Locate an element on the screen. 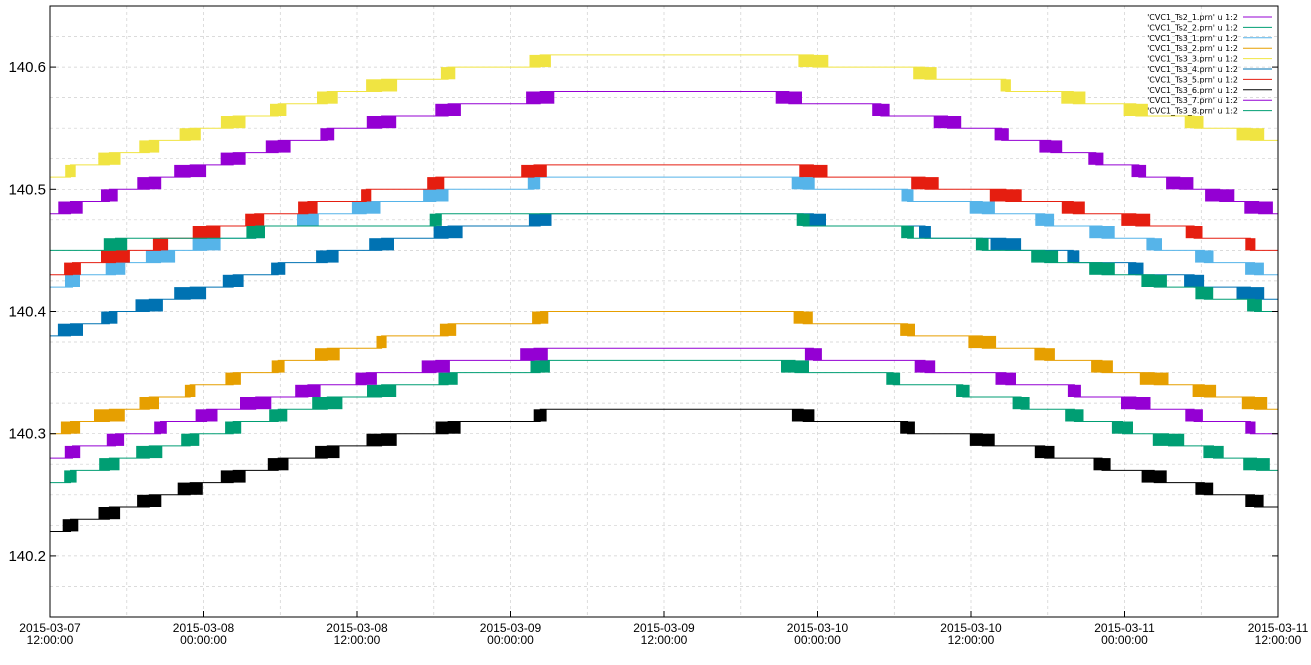  legend-label: 'CVC1_Ts3_1.prn' u 1:2 is located at coordinates (1192, 38).